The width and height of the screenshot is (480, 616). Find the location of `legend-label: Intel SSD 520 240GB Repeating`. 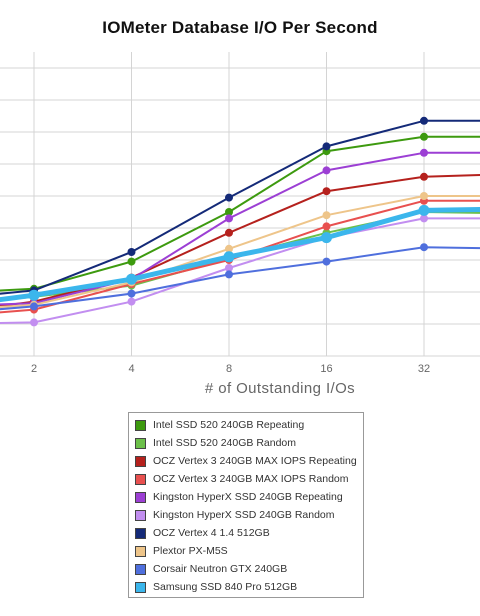

legend-label: Intel SSD 520 240GB Repeating is located at coordinates (229, 425).